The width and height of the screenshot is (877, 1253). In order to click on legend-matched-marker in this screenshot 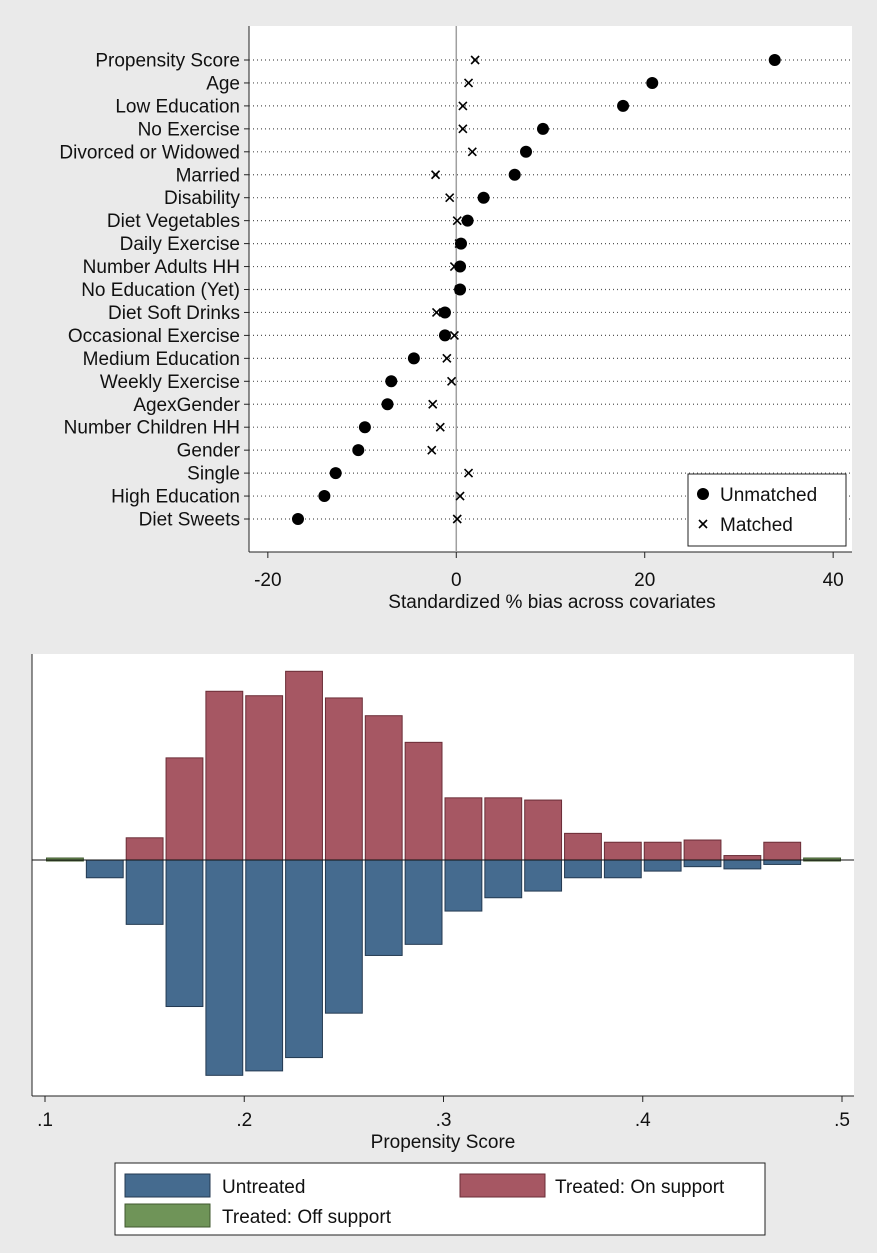, I will do `click(703, 524)`.